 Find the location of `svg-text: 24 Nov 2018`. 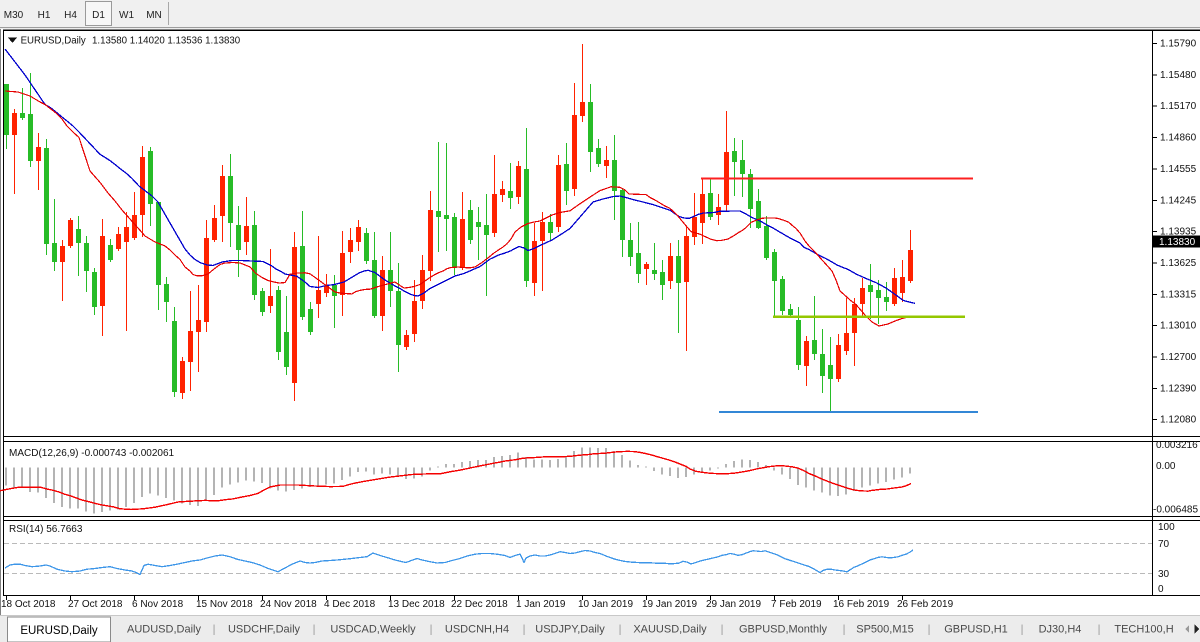

svg-text: 24 Nov 2018 is located at coordinates (288, 604).